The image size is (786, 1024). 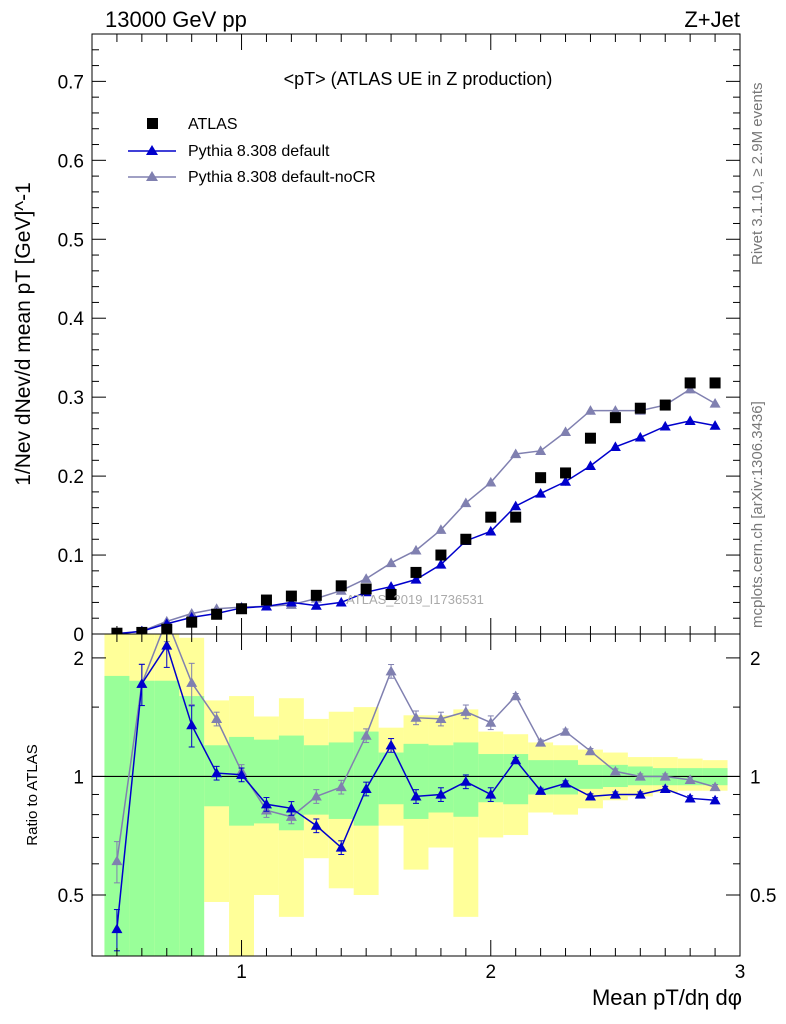 What do you see at coordinates (78, 777) in the screenshot?
I see `ratio-y-tick-label: 1` at bounding box center [78, 777].